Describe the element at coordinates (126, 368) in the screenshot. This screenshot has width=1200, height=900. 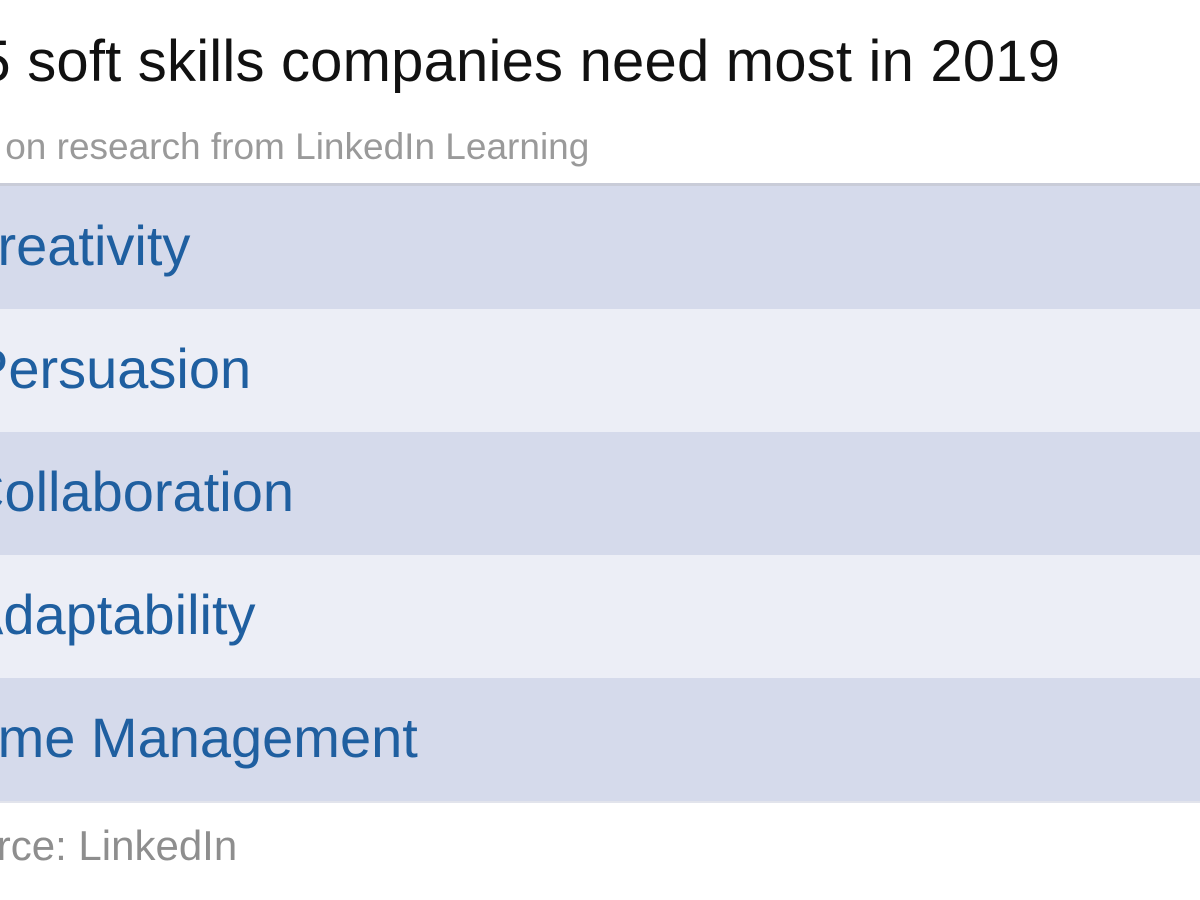
I see `skill-label: Persuasion` at that location.